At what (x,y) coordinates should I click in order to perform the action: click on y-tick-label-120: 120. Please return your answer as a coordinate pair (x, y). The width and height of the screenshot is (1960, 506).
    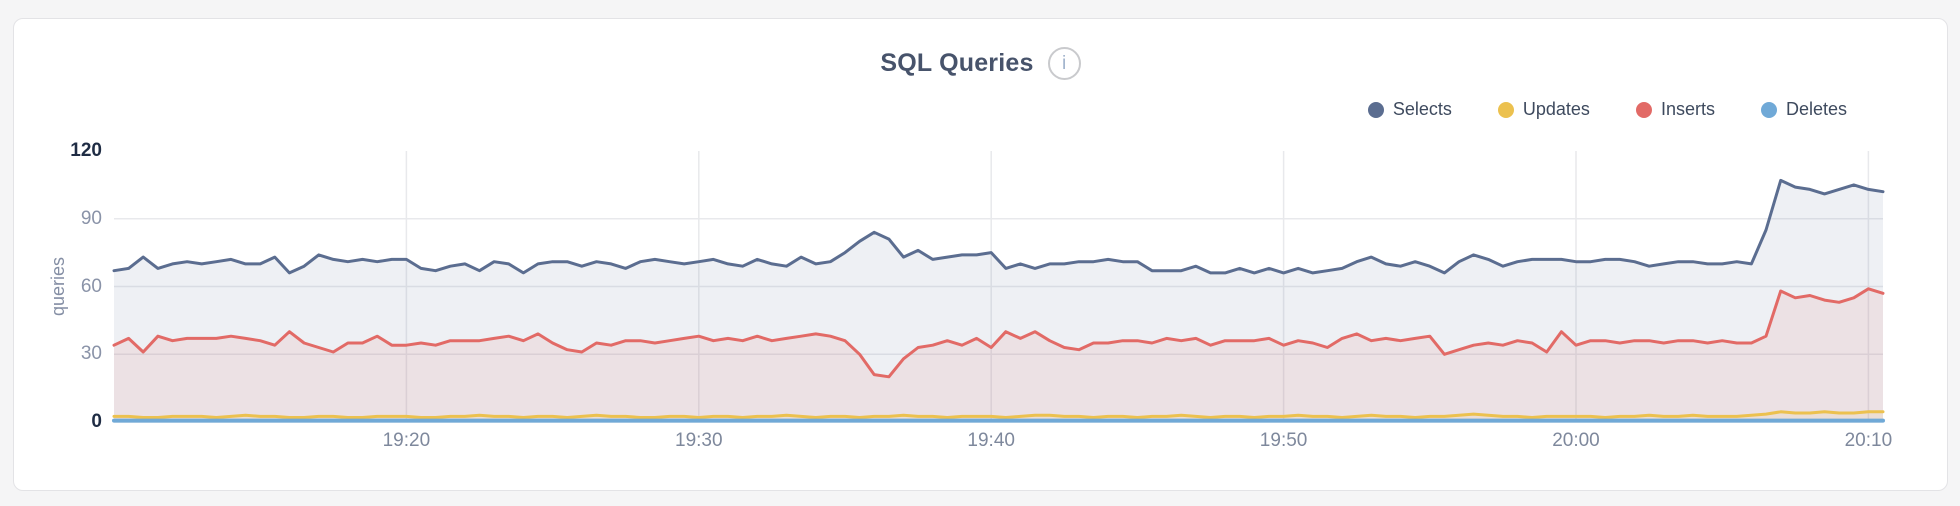
    Looking at the image, I should click on (86, 150).